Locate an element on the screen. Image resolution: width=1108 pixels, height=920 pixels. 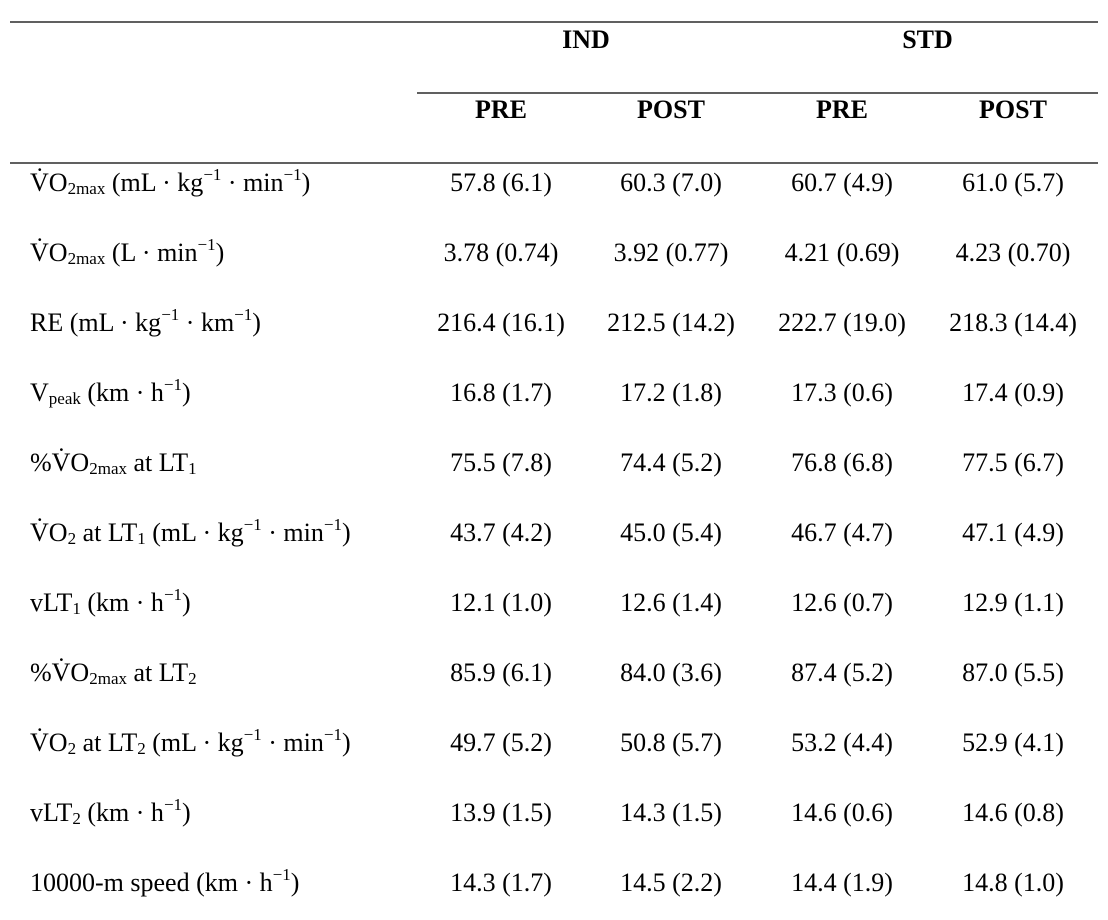
cell-value: 49.7 (5.2) is located at coordinates (501, 742).